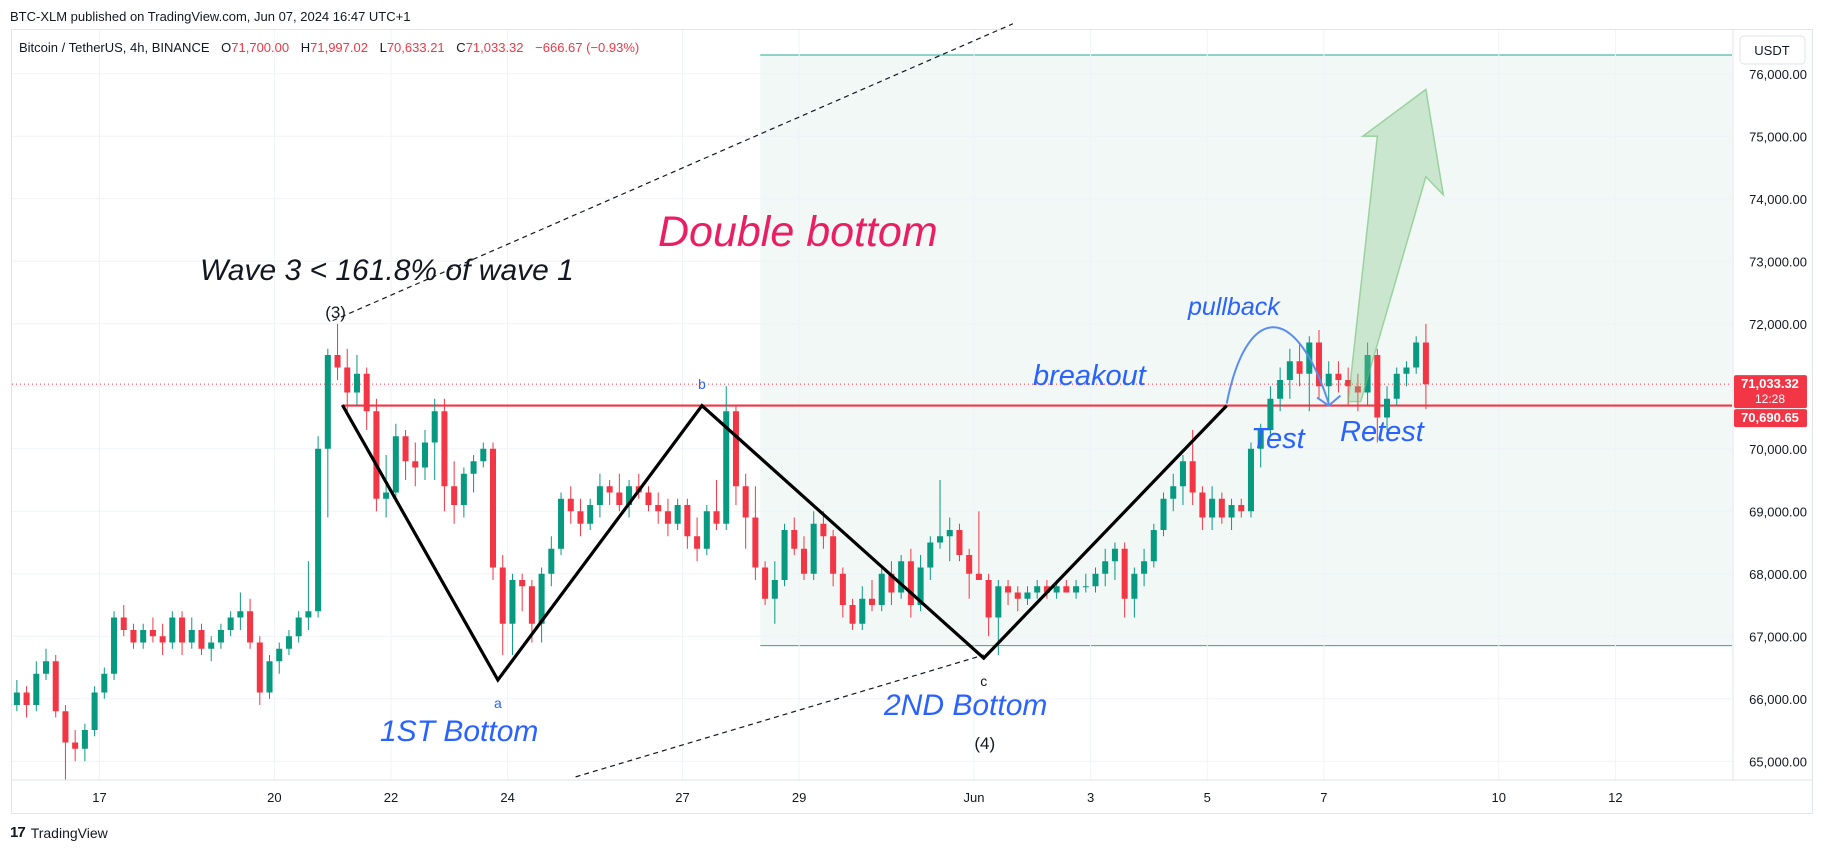 The height and width of the screenshot is (852, 1824). I want to click on tradingview-logo: 17 TradingView, so click(59, 832).